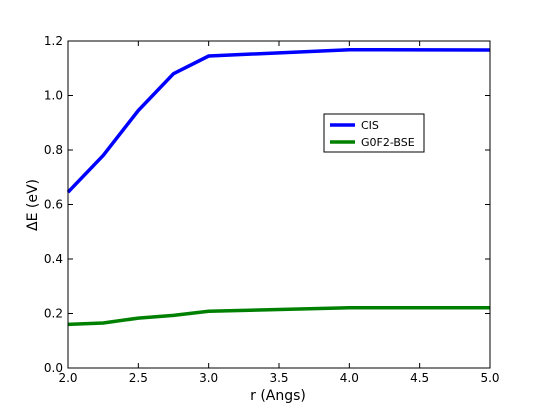  I want to click on y-tick-label: 0.0, so click(53, 368).